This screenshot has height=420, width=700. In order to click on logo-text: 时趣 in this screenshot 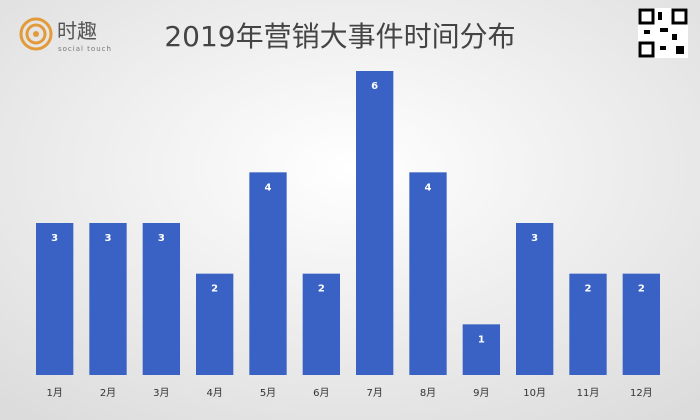, I will do `click(77, 31)`.